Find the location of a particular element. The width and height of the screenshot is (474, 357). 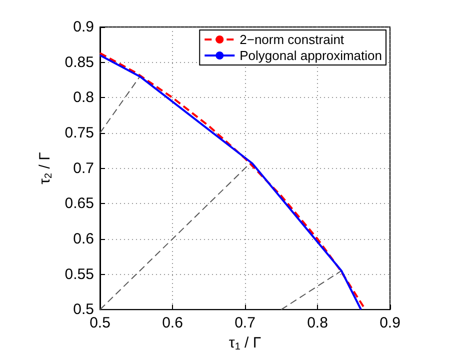

y-tick-label: 0.9 is located at coordinates (83, 27).